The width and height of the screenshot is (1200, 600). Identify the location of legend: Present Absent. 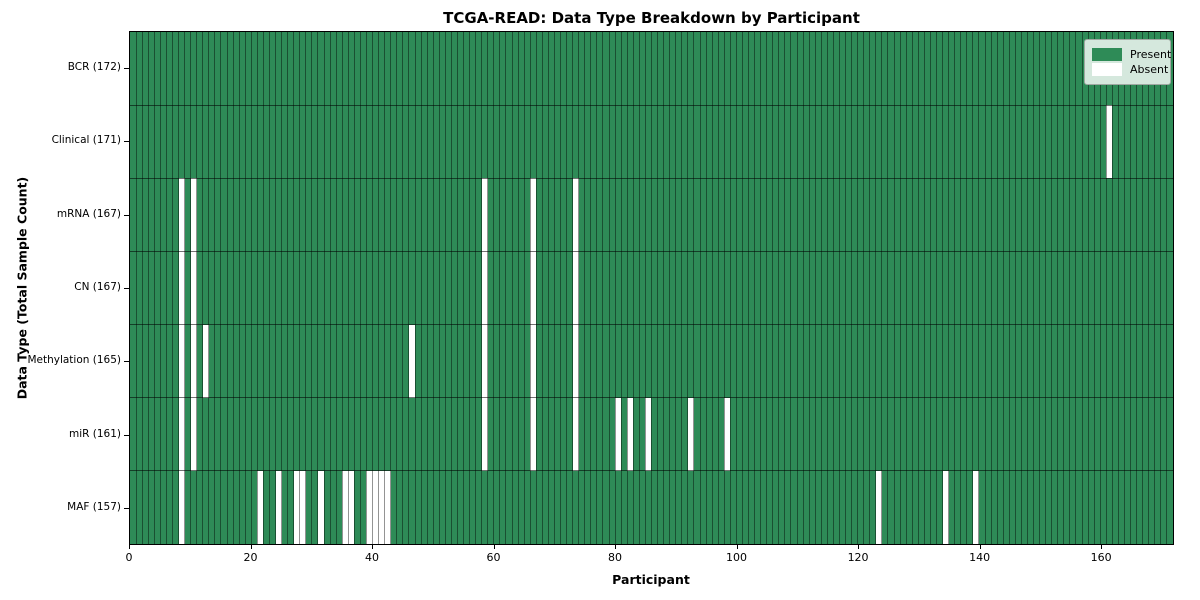
(1127, 62).